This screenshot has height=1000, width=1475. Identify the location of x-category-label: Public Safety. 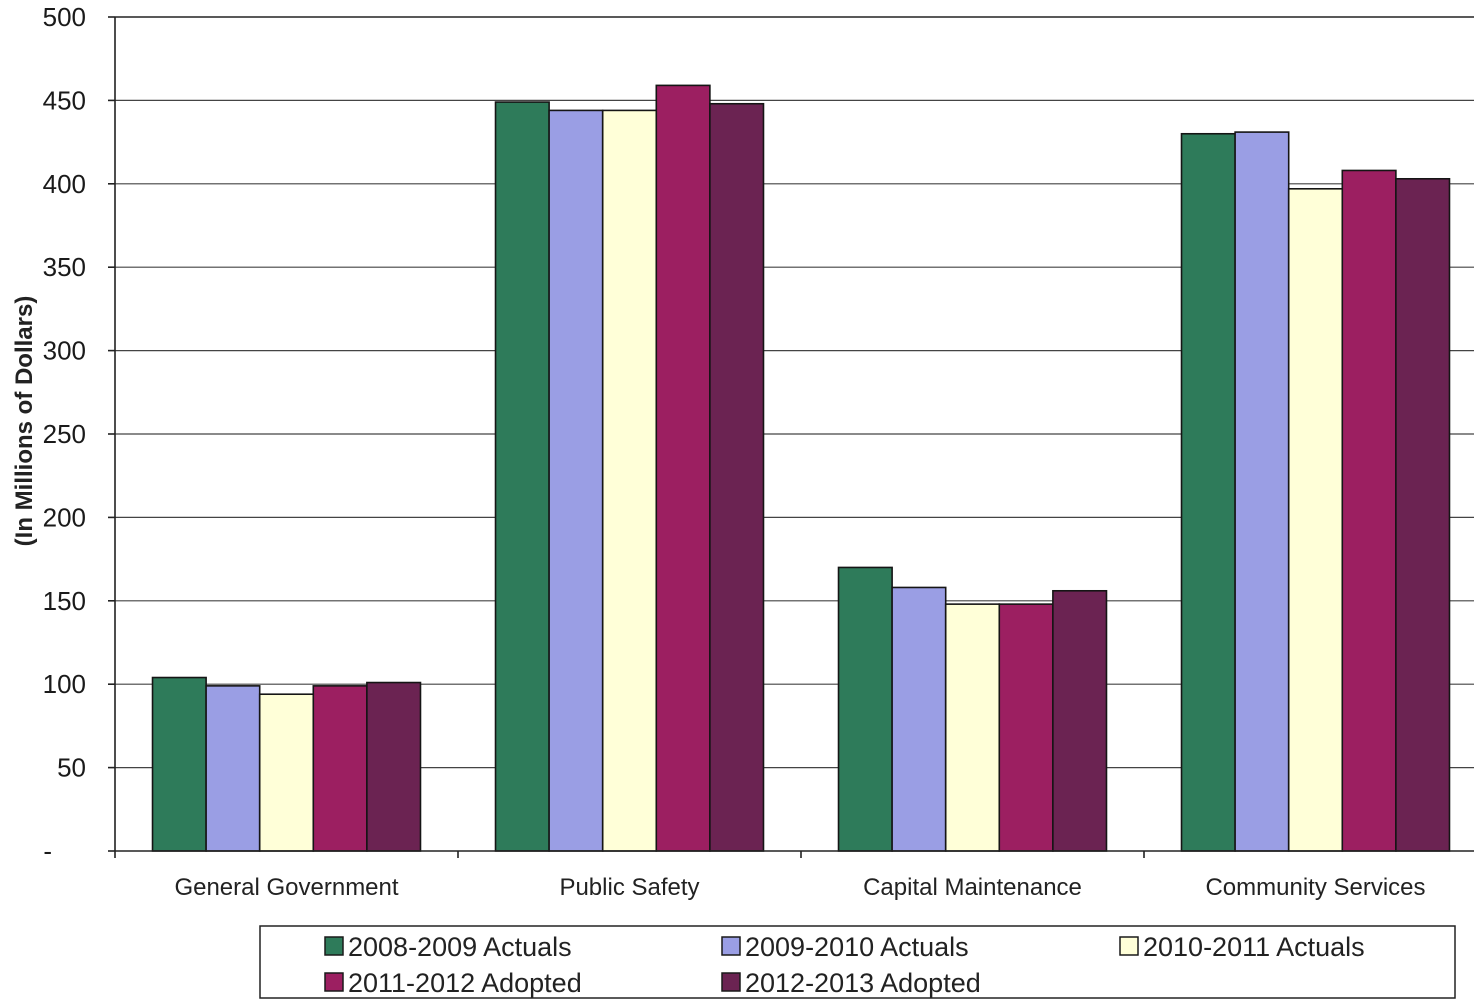
(629, 887).